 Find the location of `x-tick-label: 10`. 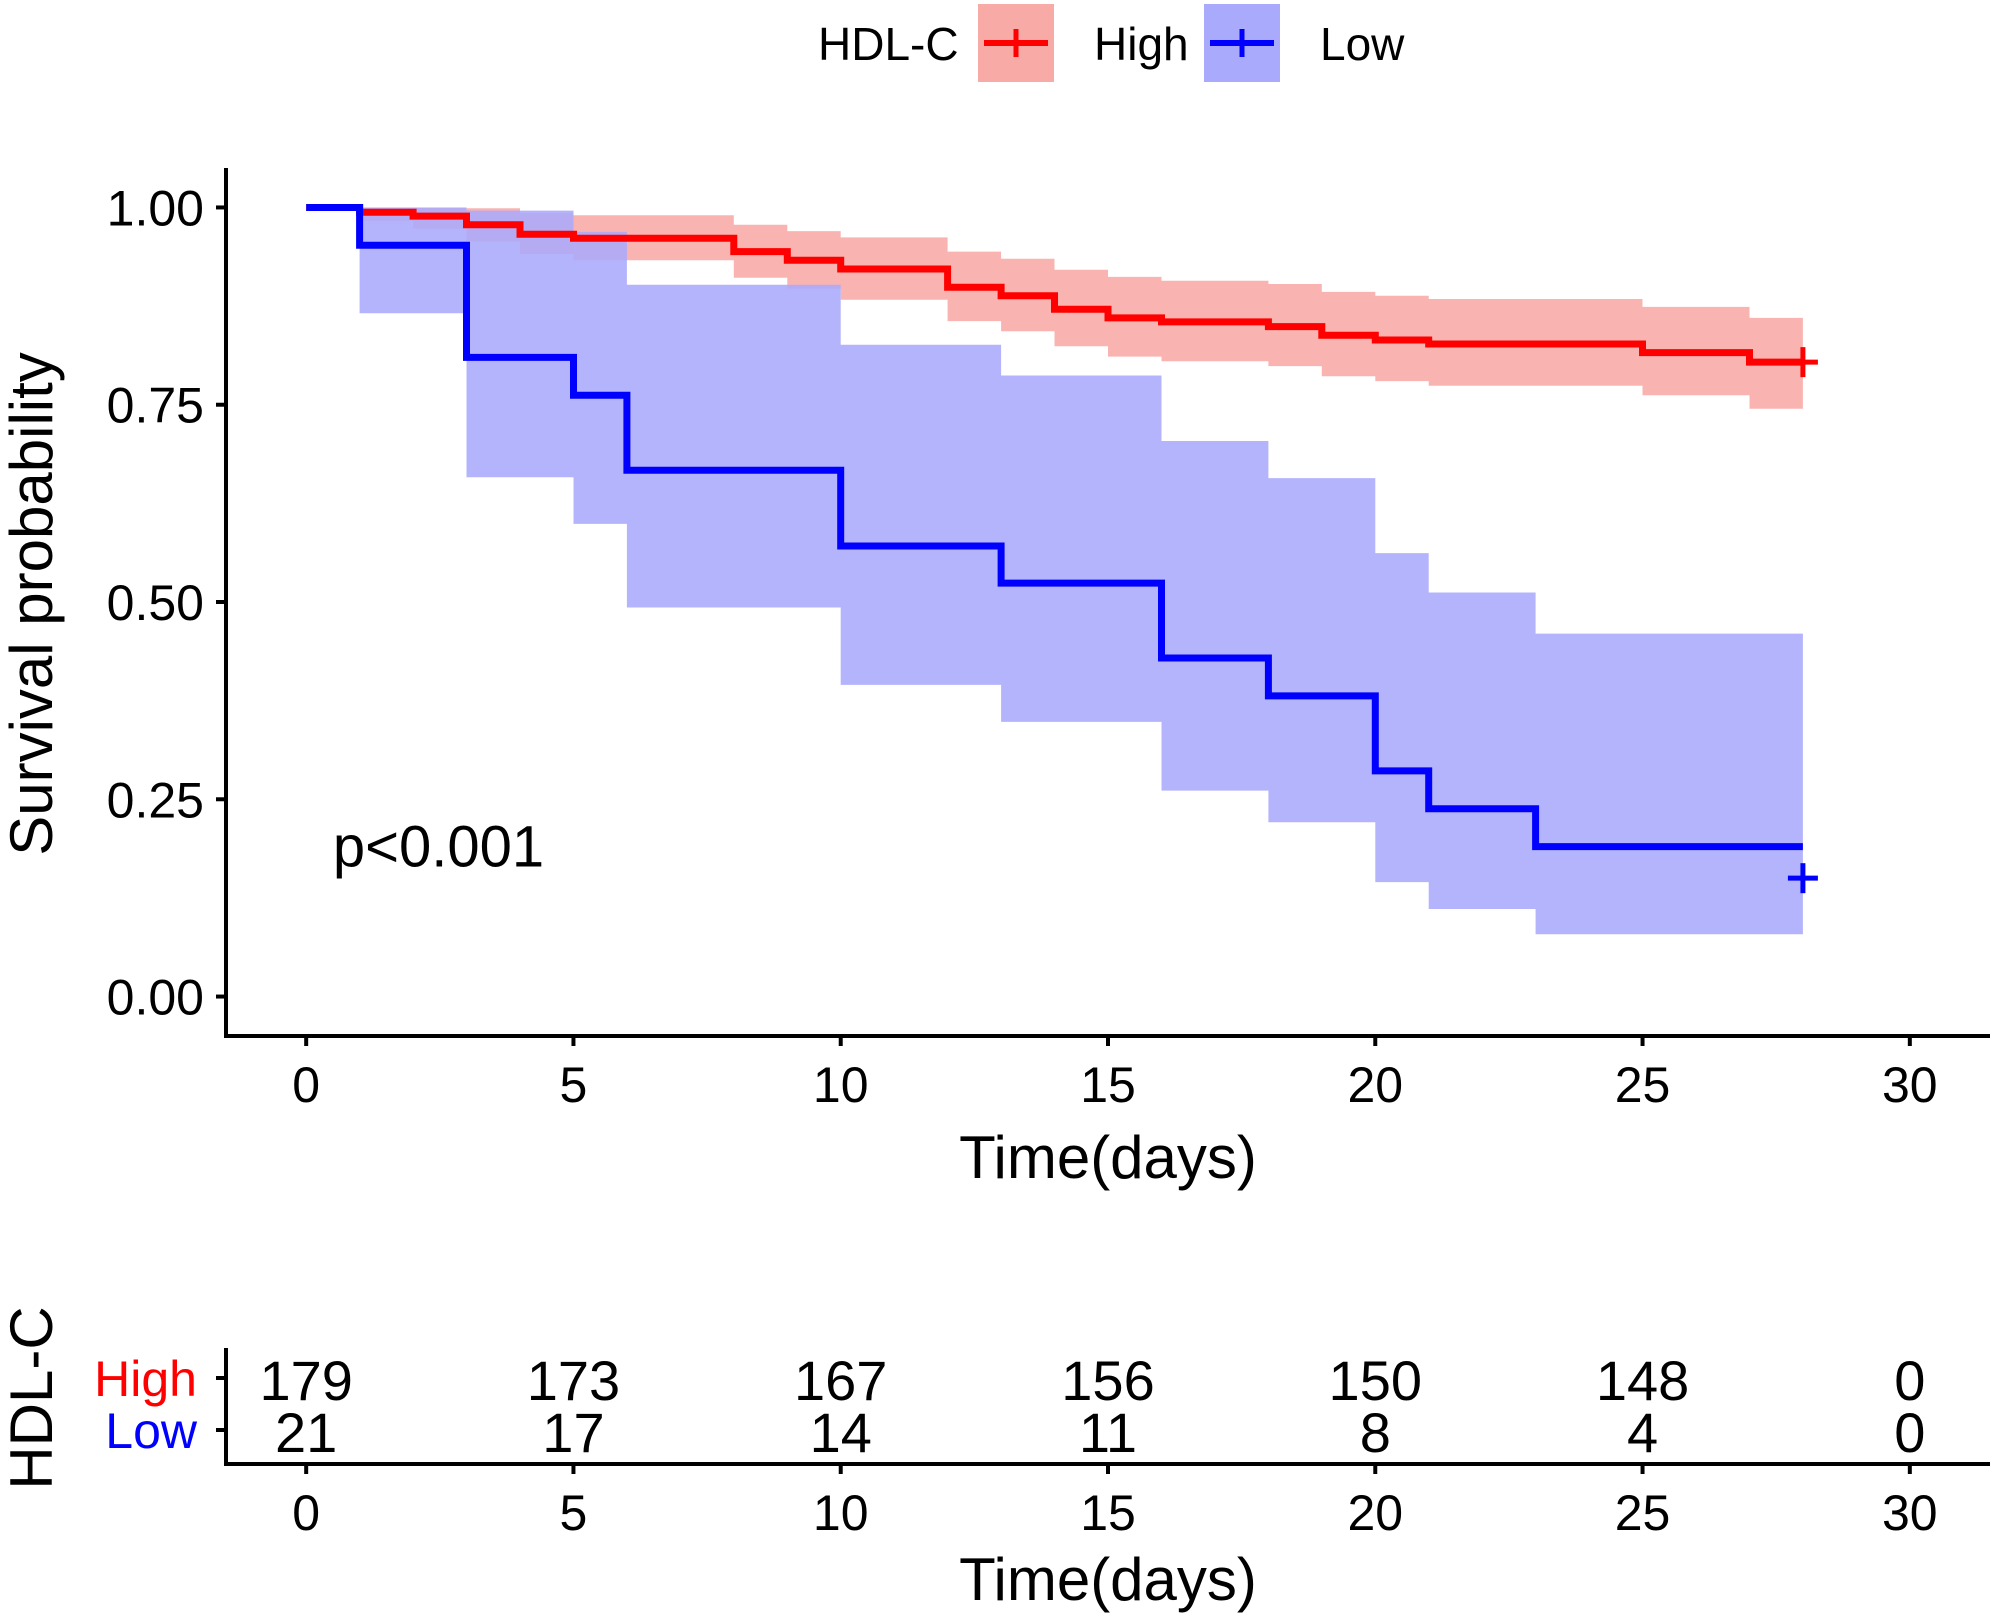

x-tick-label: 10 is located at coordinates (841, 1085).